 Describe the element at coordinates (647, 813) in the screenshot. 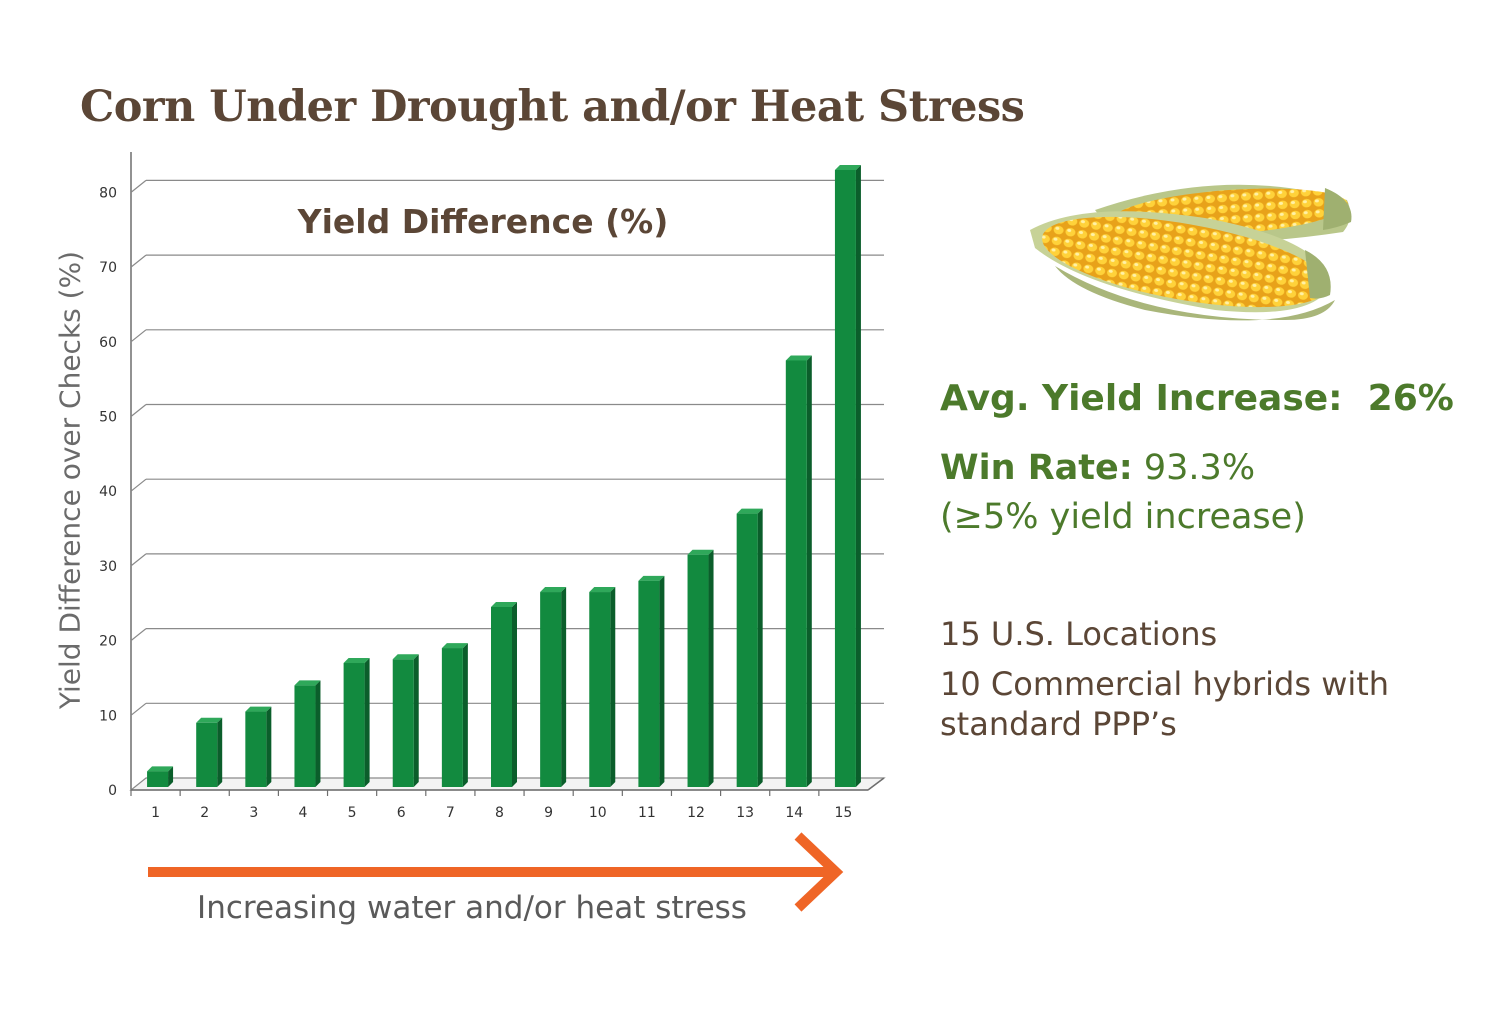

I see `x-tick-label: 11` at that location.